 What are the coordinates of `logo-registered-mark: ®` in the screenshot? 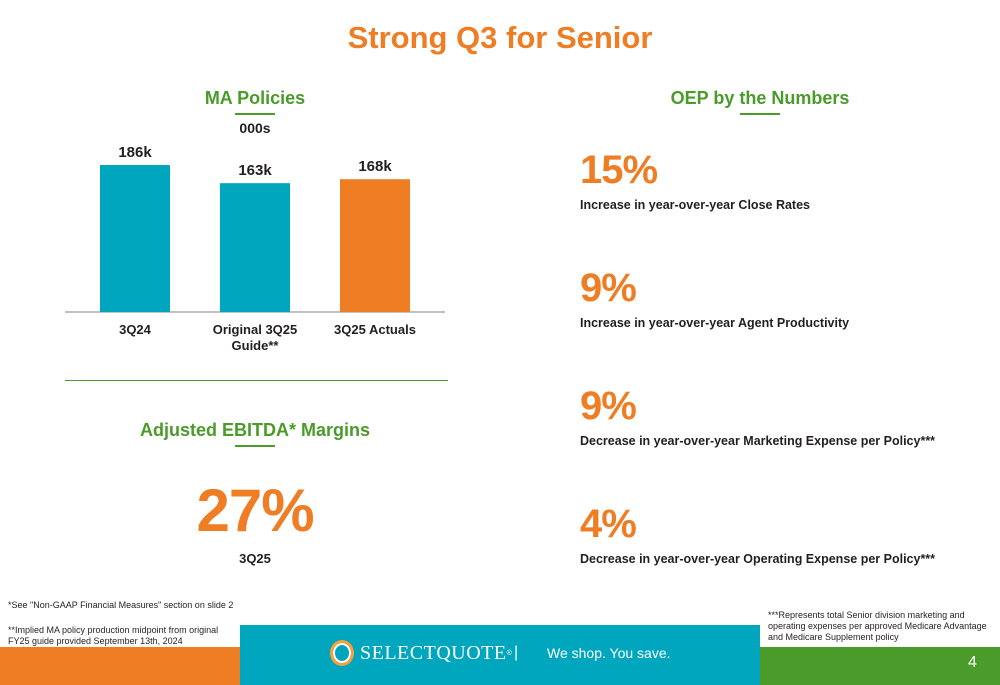 It's located at (509, 653).